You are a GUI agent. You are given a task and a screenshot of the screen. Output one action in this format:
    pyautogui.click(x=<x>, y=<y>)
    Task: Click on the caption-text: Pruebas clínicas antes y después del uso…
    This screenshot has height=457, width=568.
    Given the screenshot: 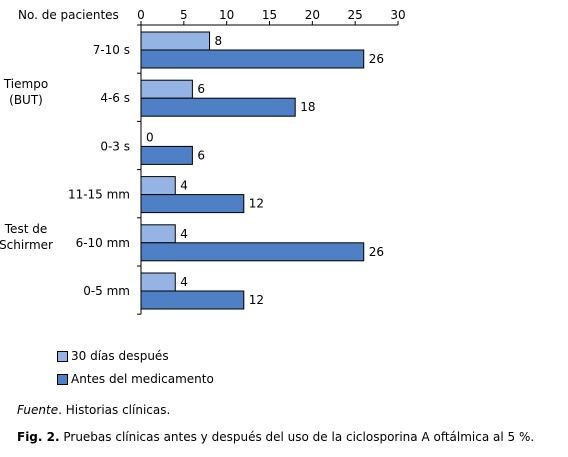 What is the action you would take?
    pyautogui.click(x=297, y=437)
    